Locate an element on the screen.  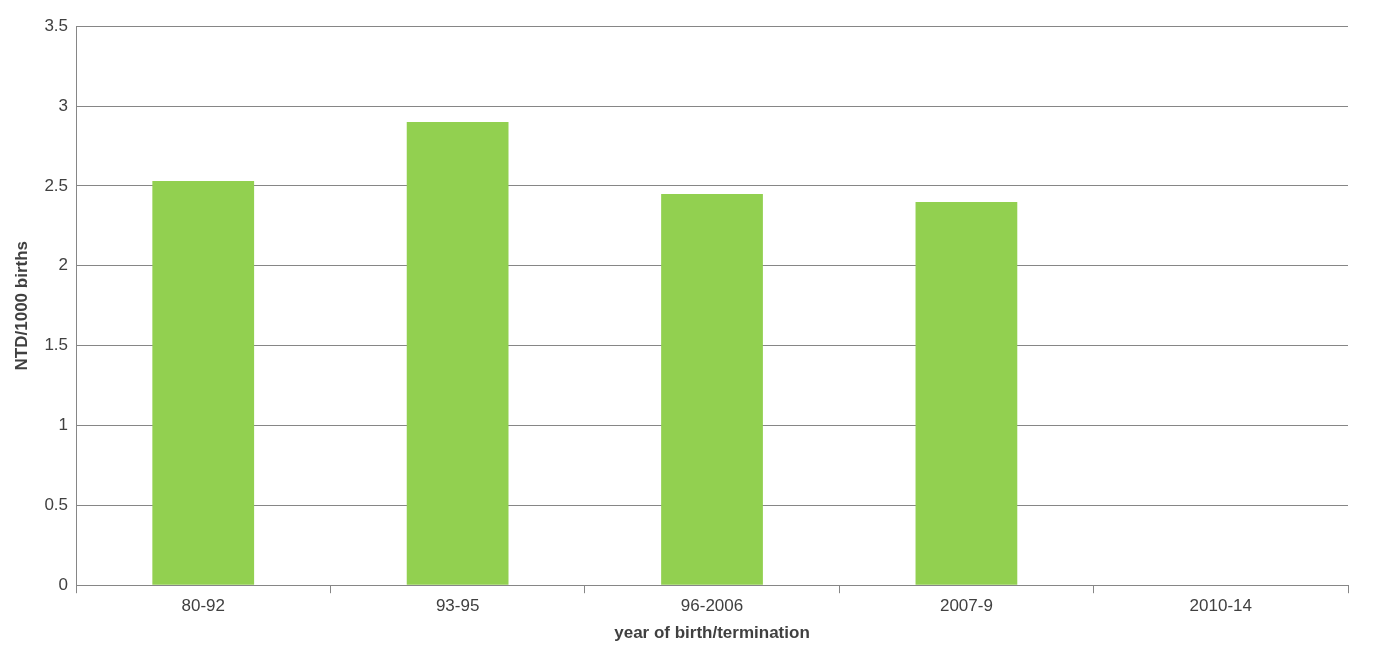
y-tick-label: 2.5 is located at coordinates (56, 185).